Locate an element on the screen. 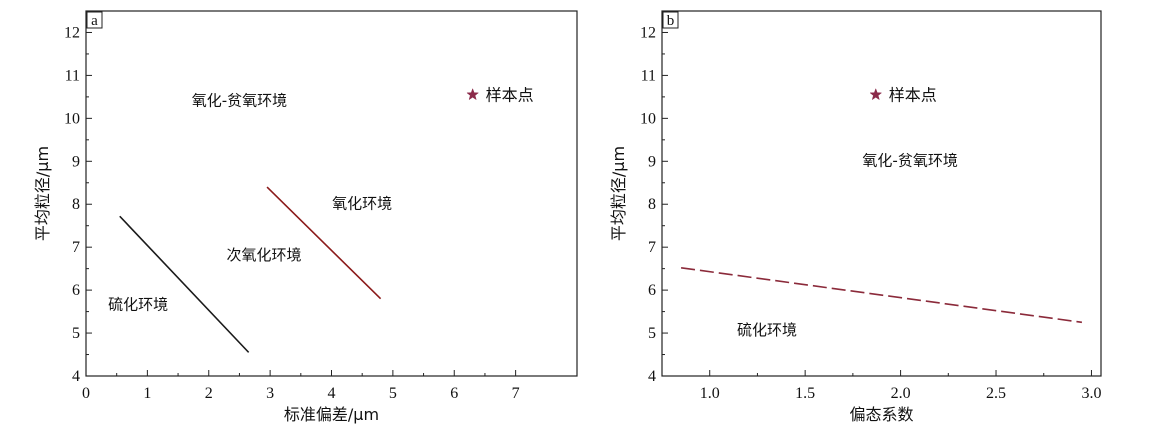 This screenshot has height=440, width=1162. x-tick-label: 1.0 is located at coordinates (710, 393).